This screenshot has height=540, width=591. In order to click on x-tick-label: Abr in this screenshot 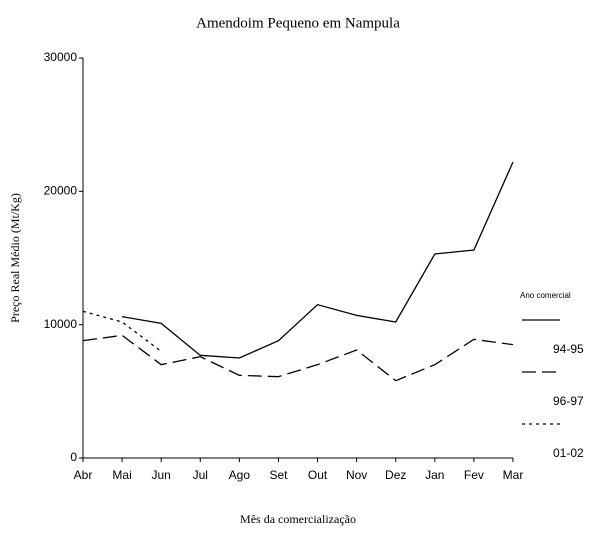, I will do `click(83, 475)`.